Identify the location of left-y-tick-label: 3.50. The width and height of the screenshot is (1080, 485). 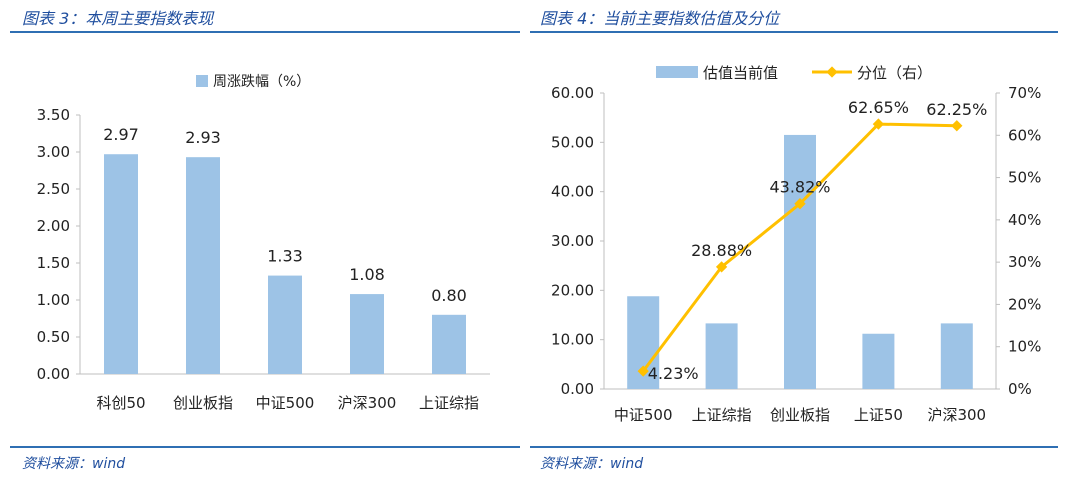
(53, 115).